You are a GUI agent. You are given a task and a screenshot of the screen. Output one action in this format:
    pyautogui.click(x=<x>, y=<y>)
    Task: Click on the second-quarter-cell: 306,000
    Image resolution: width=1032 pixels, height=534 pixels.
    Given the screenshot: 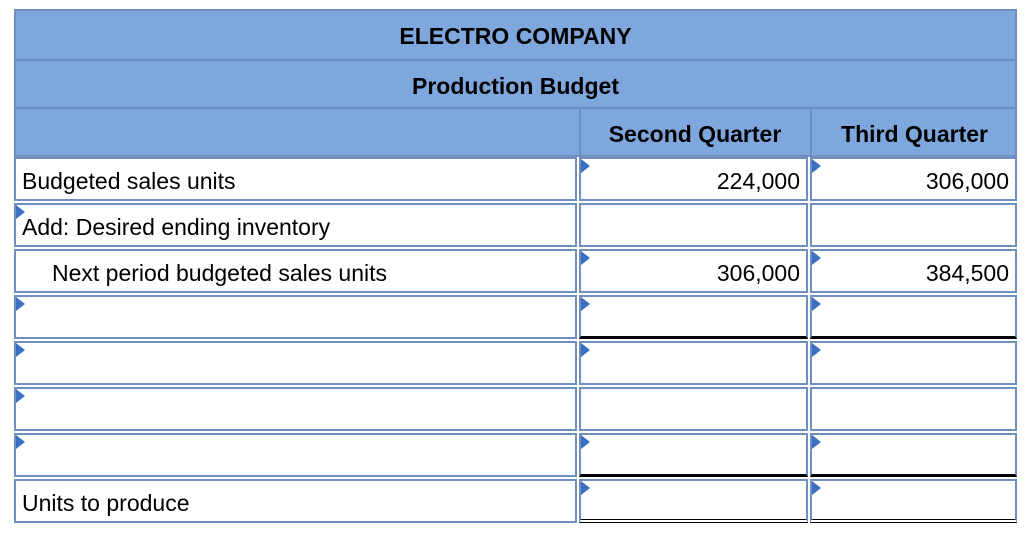 What is the action you would take?
    pyautogui.click(x=693, y=271)
    